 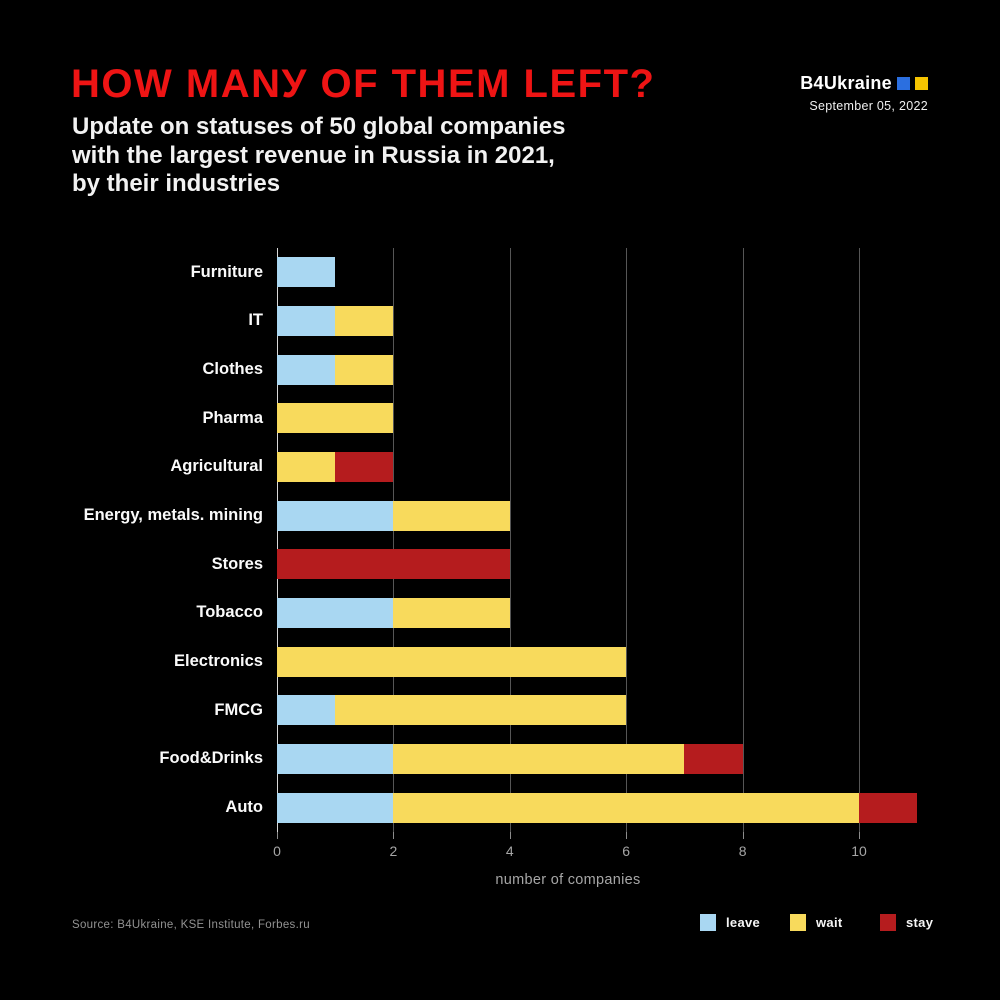 I want to click on flag-yellow-square-icon, so click(x=921, y=83).